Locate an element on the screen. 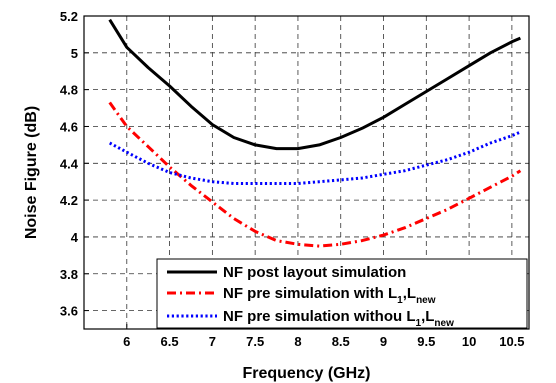  legend-label-1: NF post layout simulation is located at coordinates (314, 272).